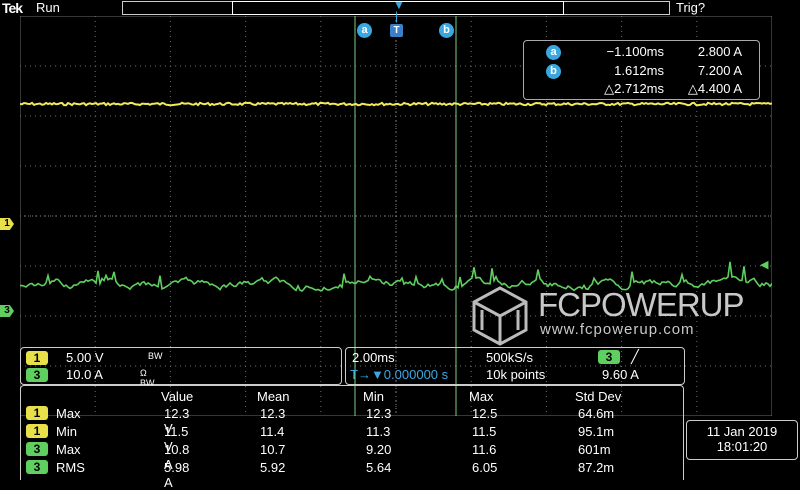  Describe the element at coordinates (37, 375) in the screenshot. I see `ch3-tag: 3` at that location.